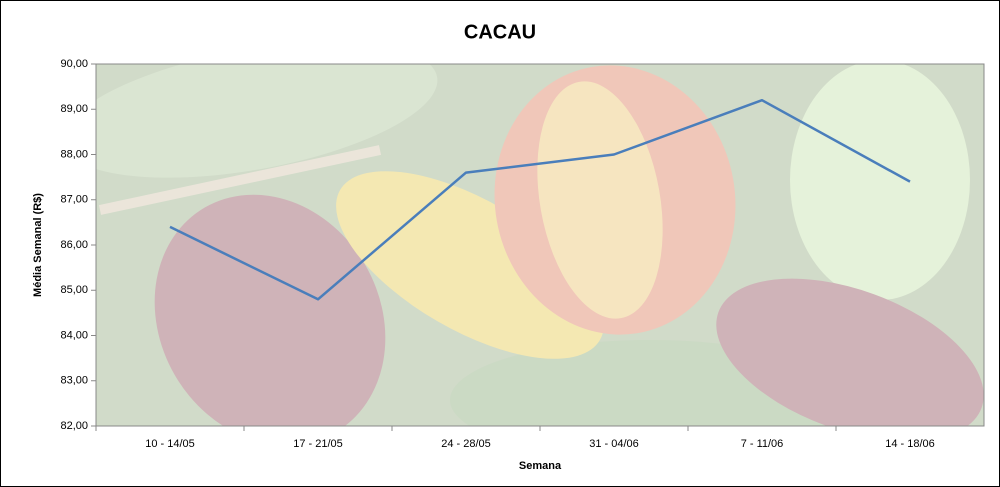 Image resolution: width=1000 pixels, height=487 pixels. Describe the element at coordinates (500, 32) in the screenshot. I see `chart-title: CACAU` at that location.